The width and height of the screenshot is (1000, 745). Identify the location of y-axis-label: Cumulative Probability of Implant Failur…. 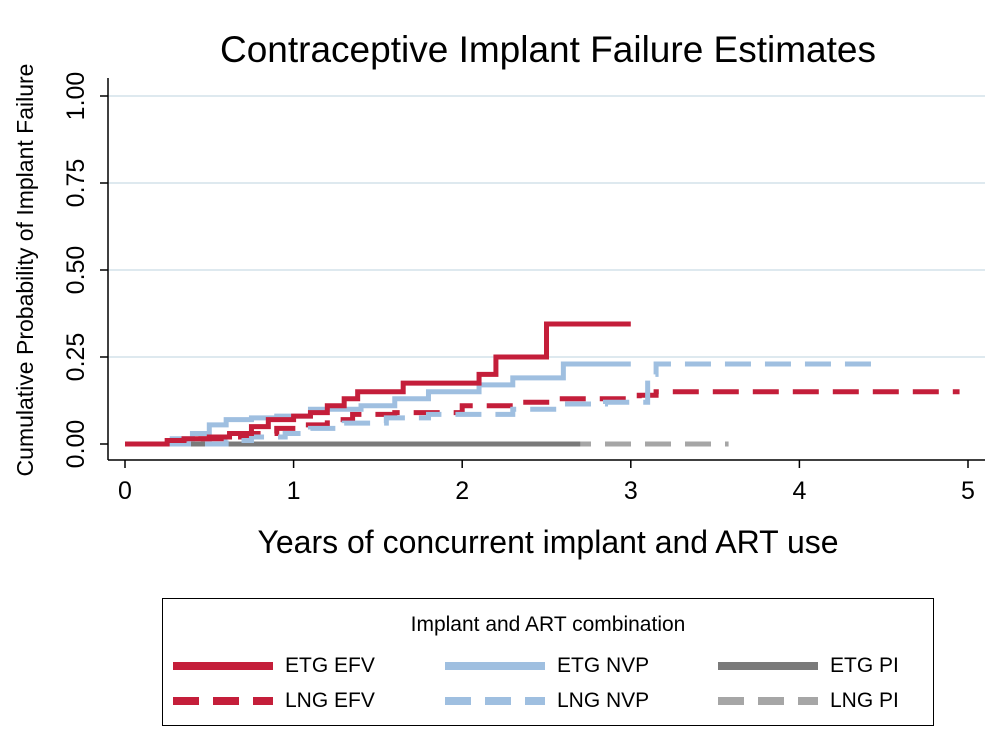
(25, 270).